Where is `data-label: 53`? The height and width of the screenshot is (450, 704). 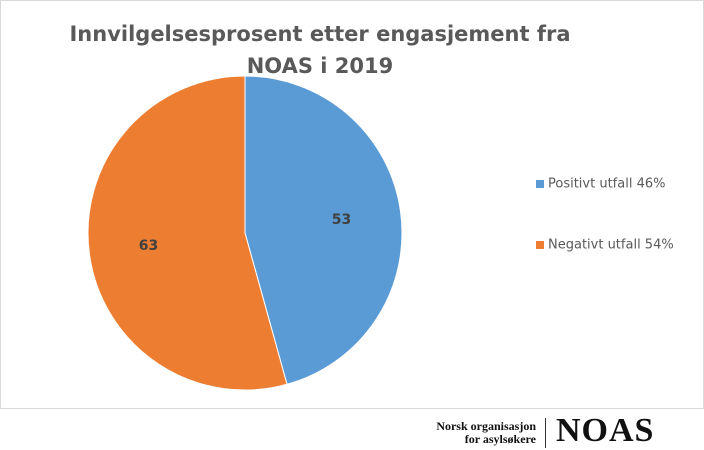
data-label: 53 is located at coordinates (341, 220).